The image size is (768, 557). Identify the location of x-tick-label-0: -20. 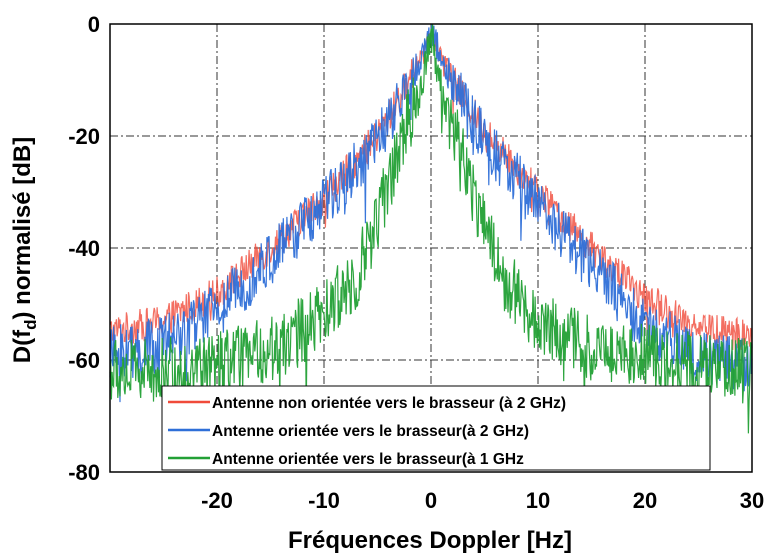
(217, 500).